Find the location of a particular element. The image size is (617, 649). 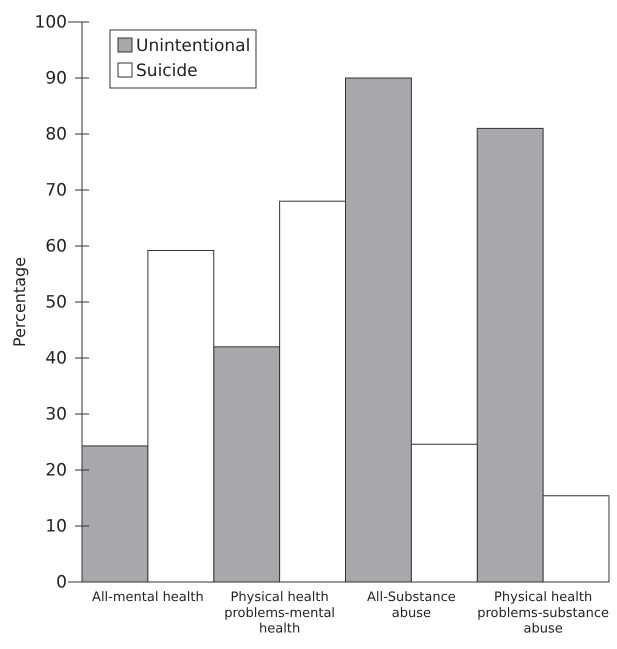

y-tick-label: 20 is located at coordinates (56, 470).